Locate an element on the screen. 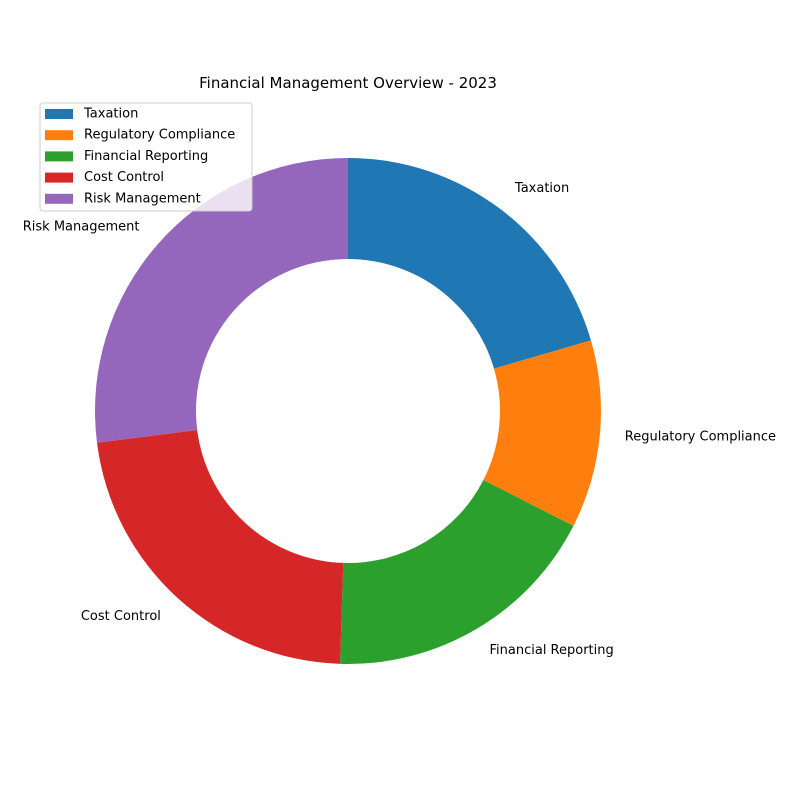 The width and height of the screenshot is (800, 804). legend-swatch-taxation is located at coordinates (59, 114).